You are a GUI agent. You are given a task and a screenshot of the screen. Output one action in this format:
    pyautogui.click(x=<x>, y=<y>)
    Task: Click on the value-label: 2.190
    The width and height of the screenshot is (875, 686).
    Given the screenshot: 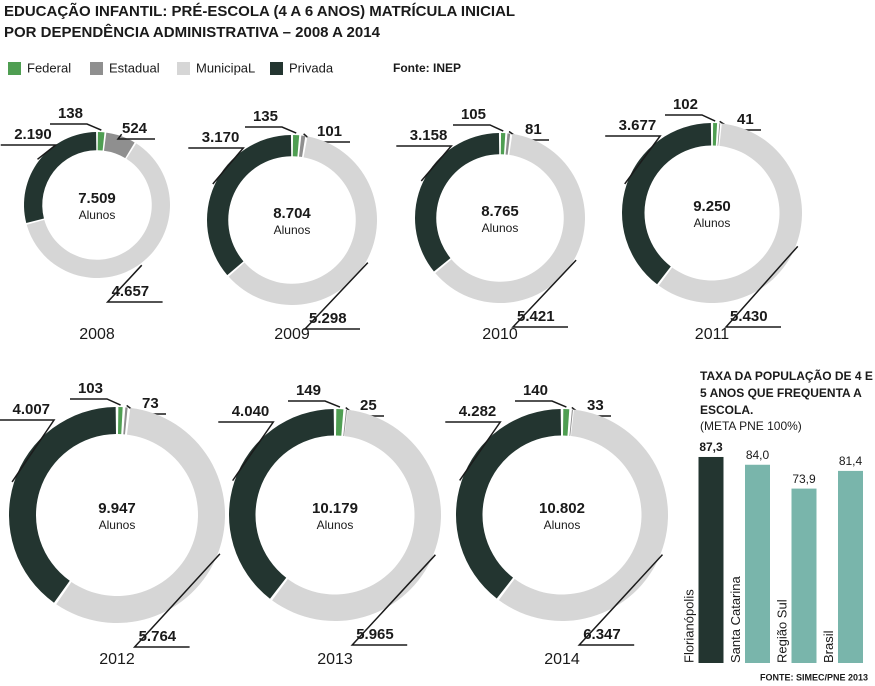 What is the action you would take?
    pyautogui.click(x=33, y=134)
    